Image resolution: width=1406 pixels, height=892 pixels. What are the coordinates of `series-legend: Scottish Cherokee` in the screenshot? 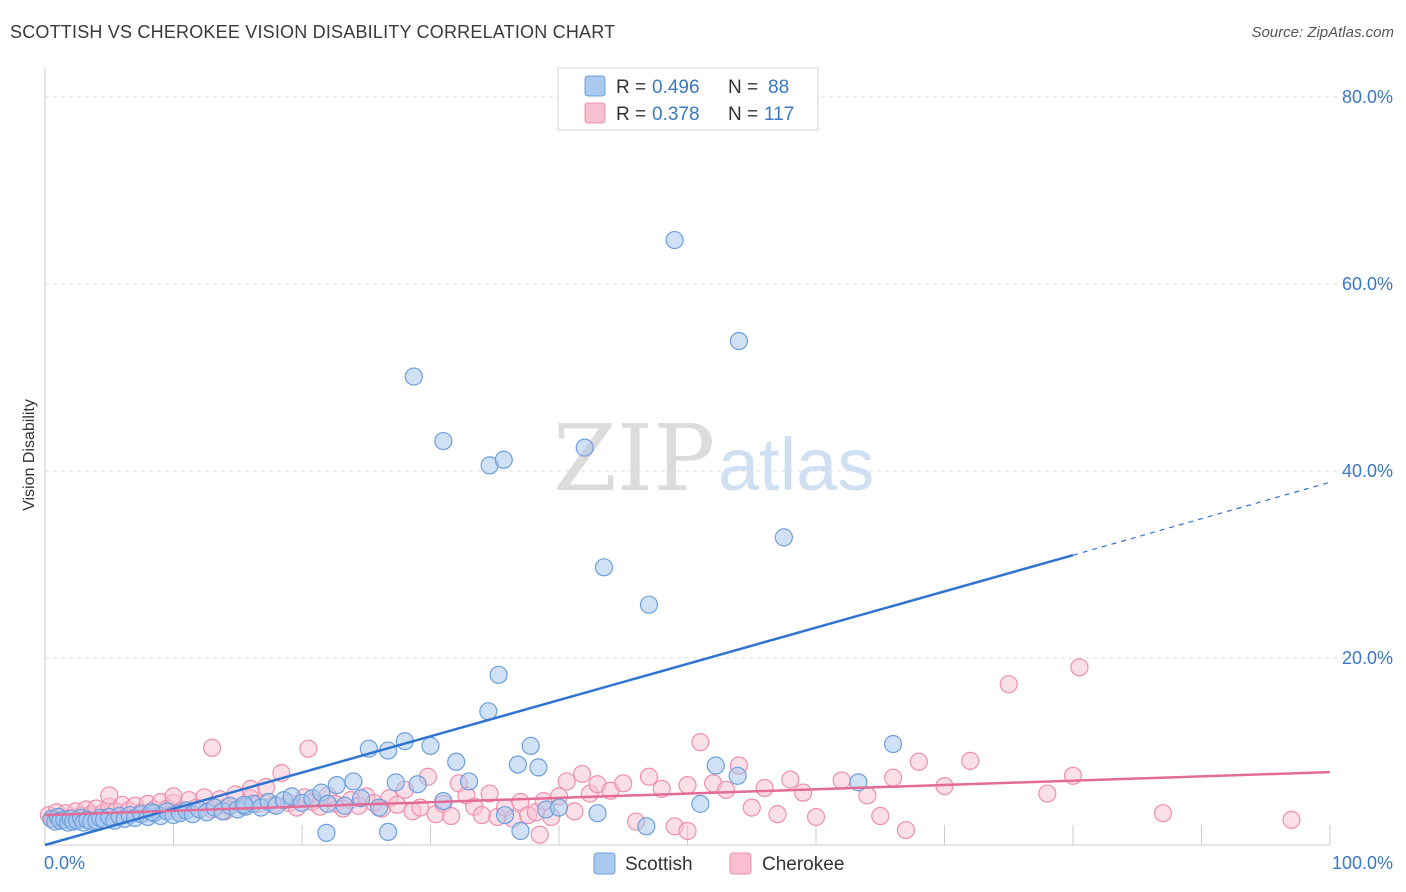 It's located at (718, 863).